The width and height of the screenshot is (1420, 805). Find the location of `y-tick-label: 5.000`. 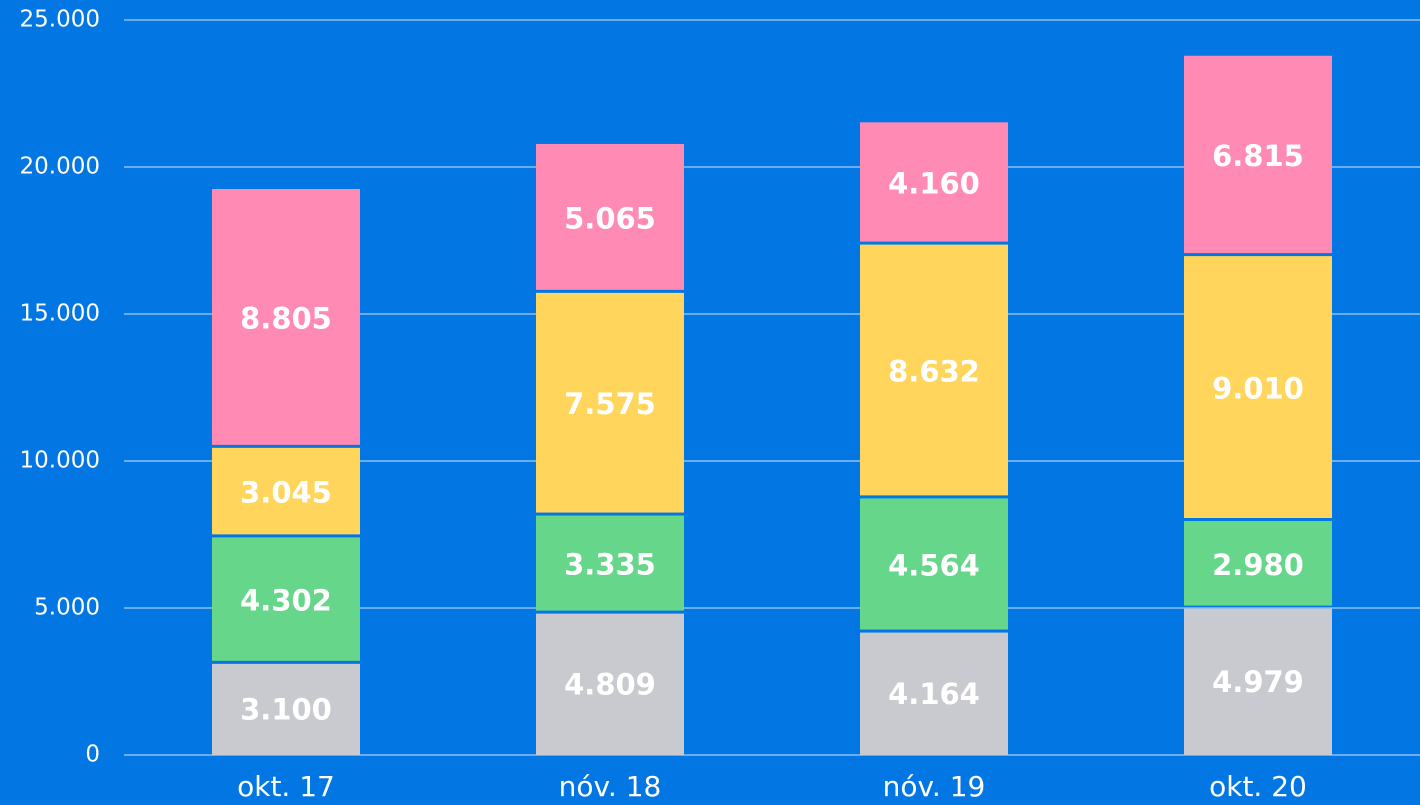

y-tick-label: 5.000 is located at coordinates (67, 608).